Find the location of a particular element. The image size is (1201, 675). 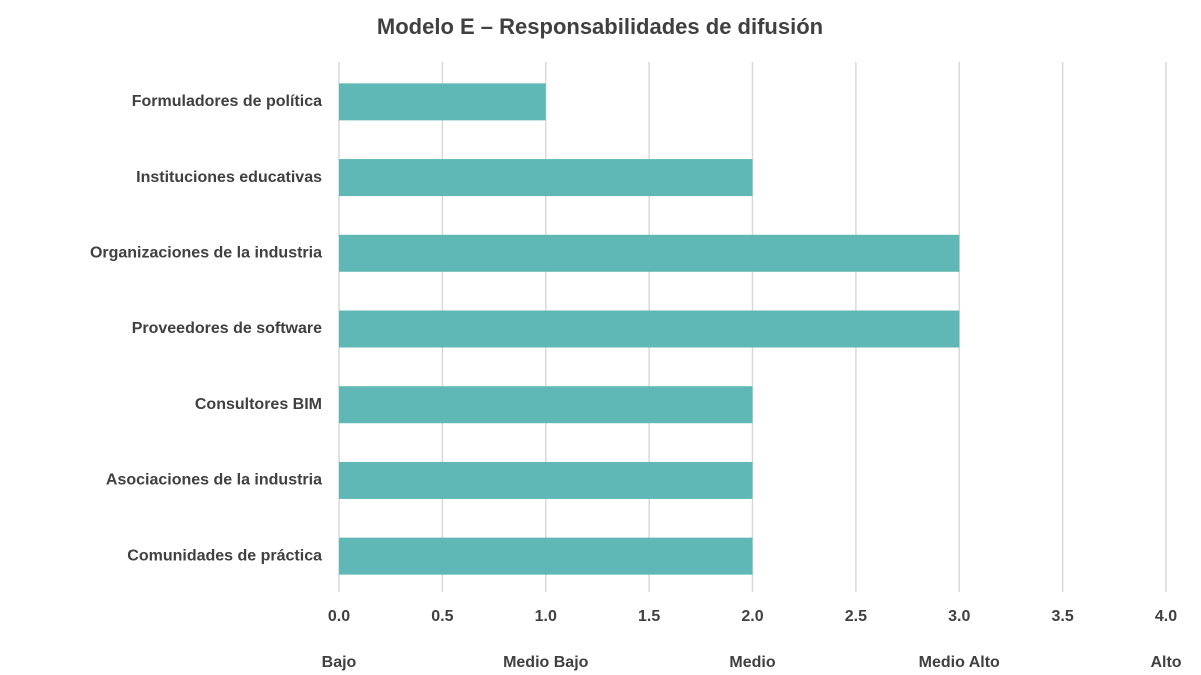

x-tick-label: 2.5 is located at coordinates (856, 616).